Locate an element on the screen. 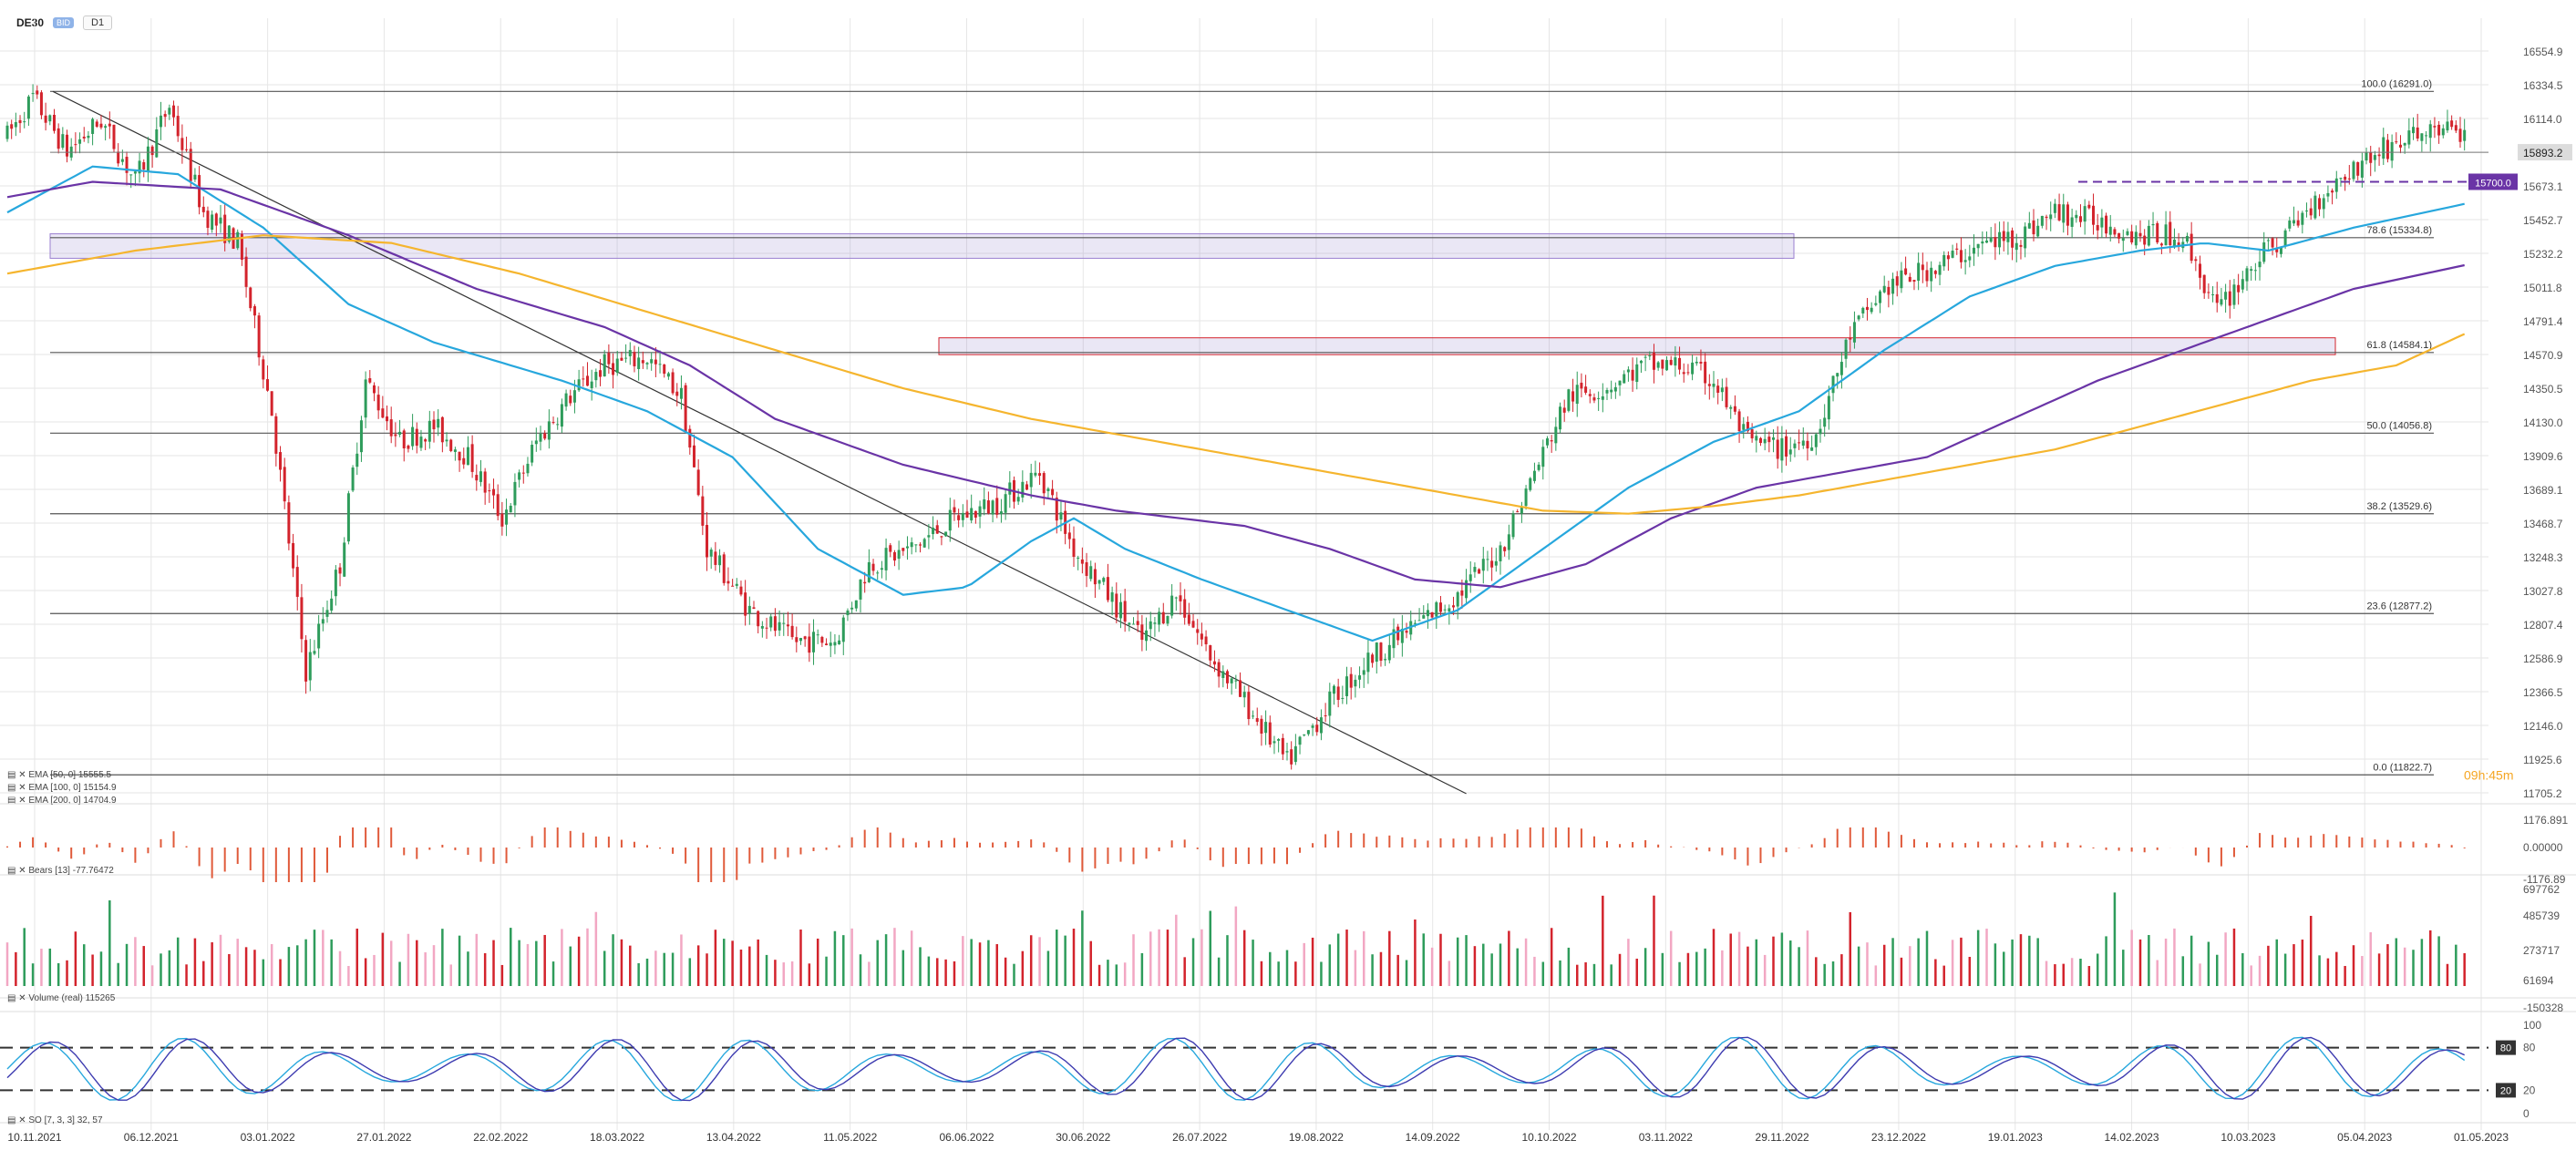 The image size is (2576, 1161). so-level-tag is located at coordinates (2506, 1047).